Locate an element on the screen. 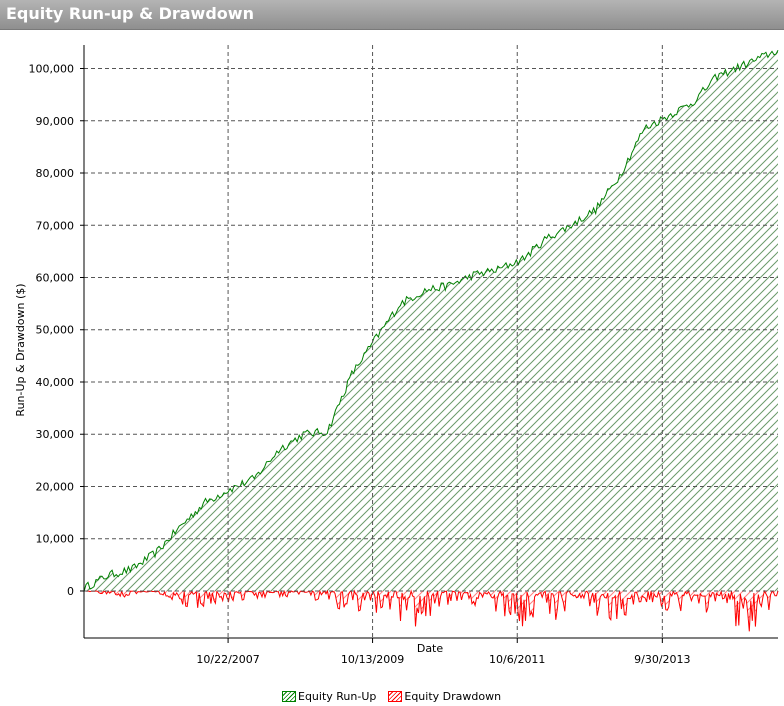 The image size is (784, 706). y-tick-label: 60,000 is located at coordinates (55, 277).